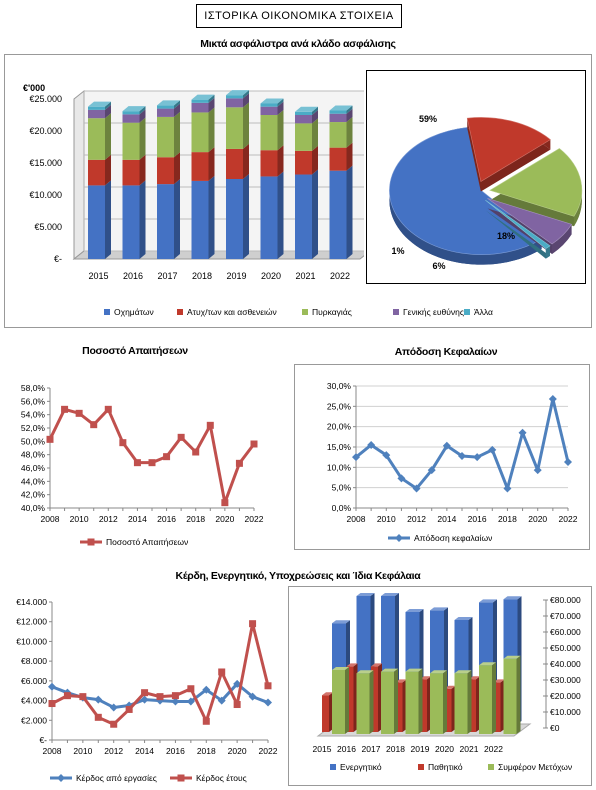 The height and width of the screenshot is (790, 596). Describe the element at coordinates (568, 519) in the screenshot. I see `x-tick-label: 2022` at that location.